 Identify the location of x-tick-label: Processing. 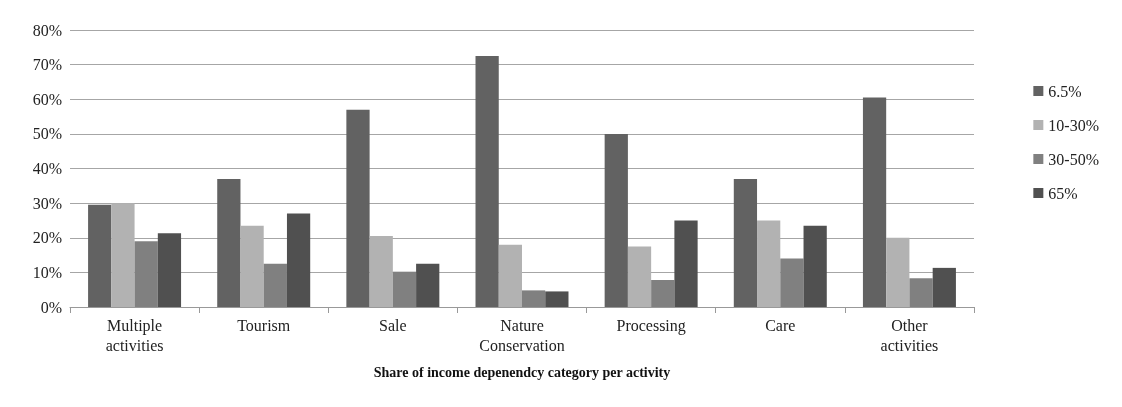
(651, 325).